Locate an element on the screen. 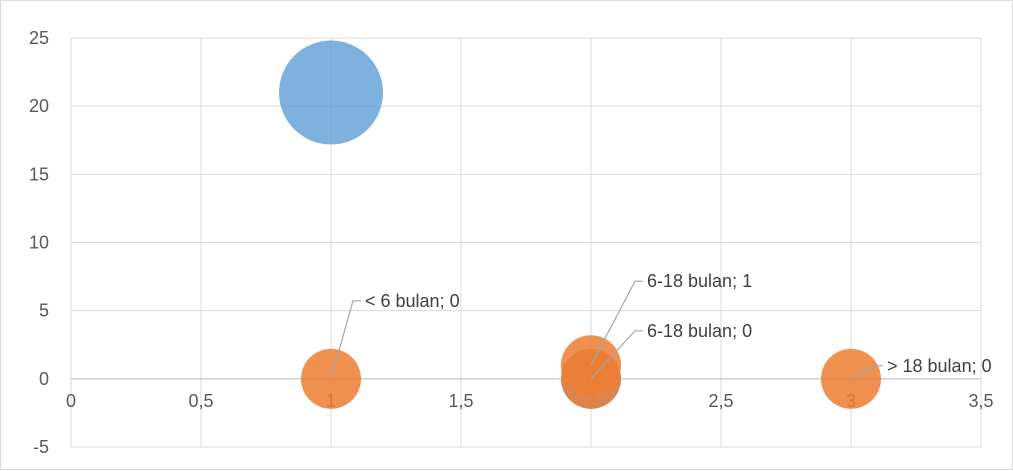  y-tick-labels: -5 0 5 10 15 20 25 is located at coordinates (39, 242).